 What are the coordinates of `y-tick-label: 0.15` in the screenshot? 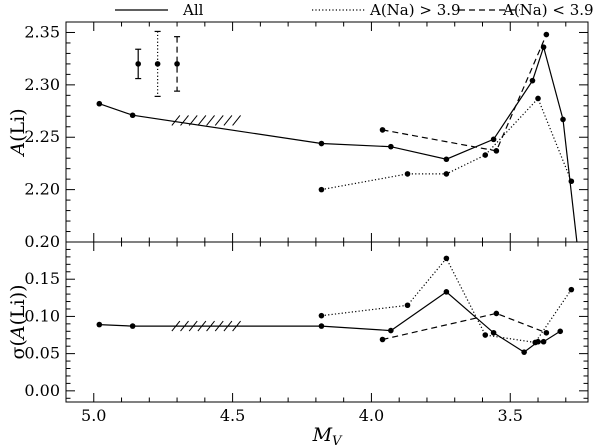 It's located at (42, 278).